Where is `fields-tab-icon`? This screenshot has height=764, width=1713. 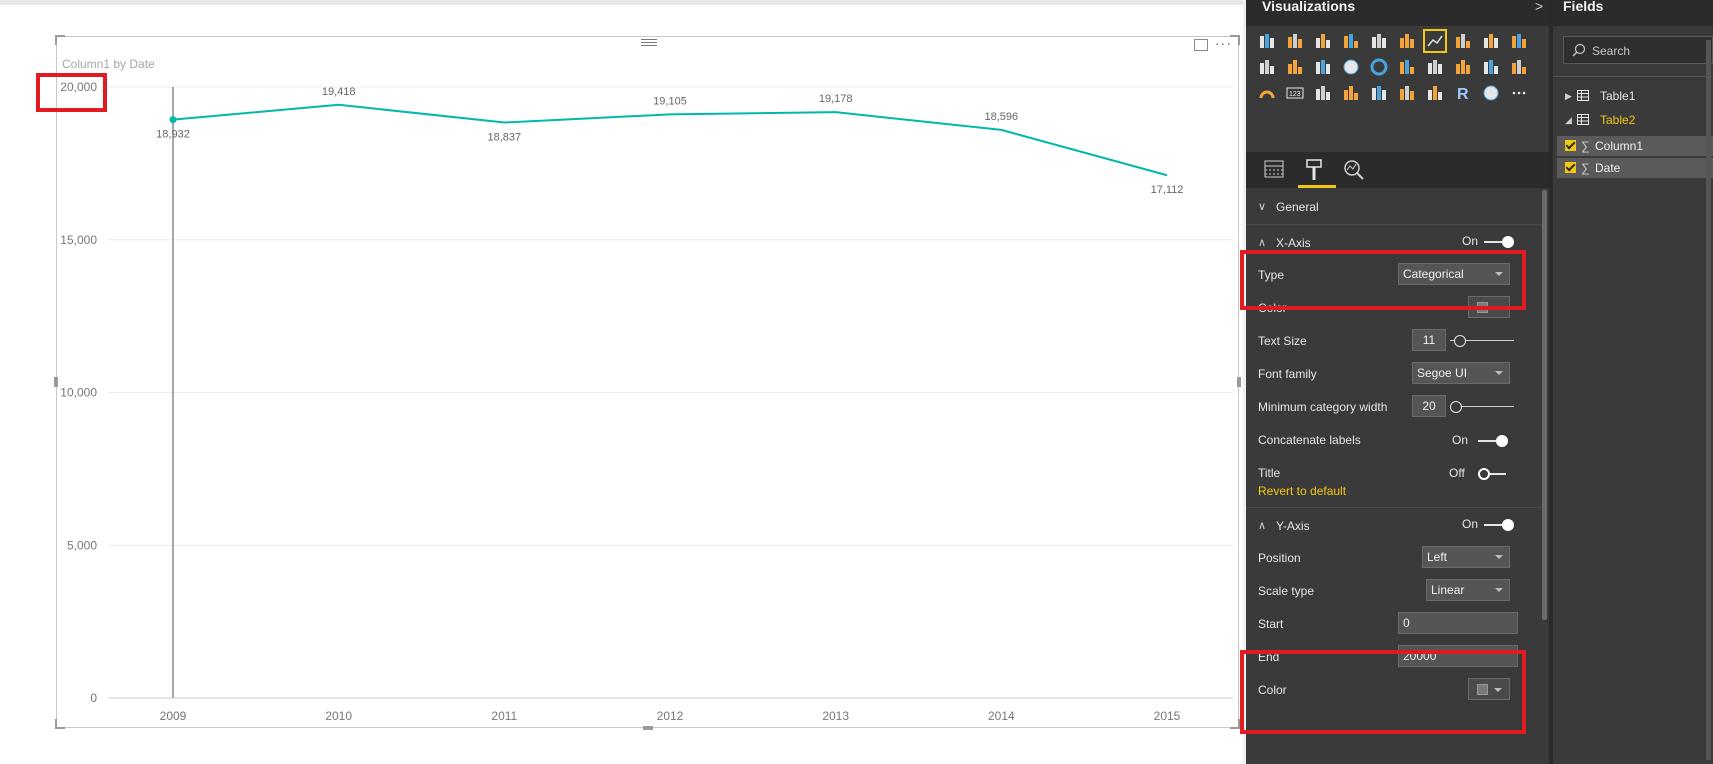 fields-tab-icon is located at coordinates (1277, 171).